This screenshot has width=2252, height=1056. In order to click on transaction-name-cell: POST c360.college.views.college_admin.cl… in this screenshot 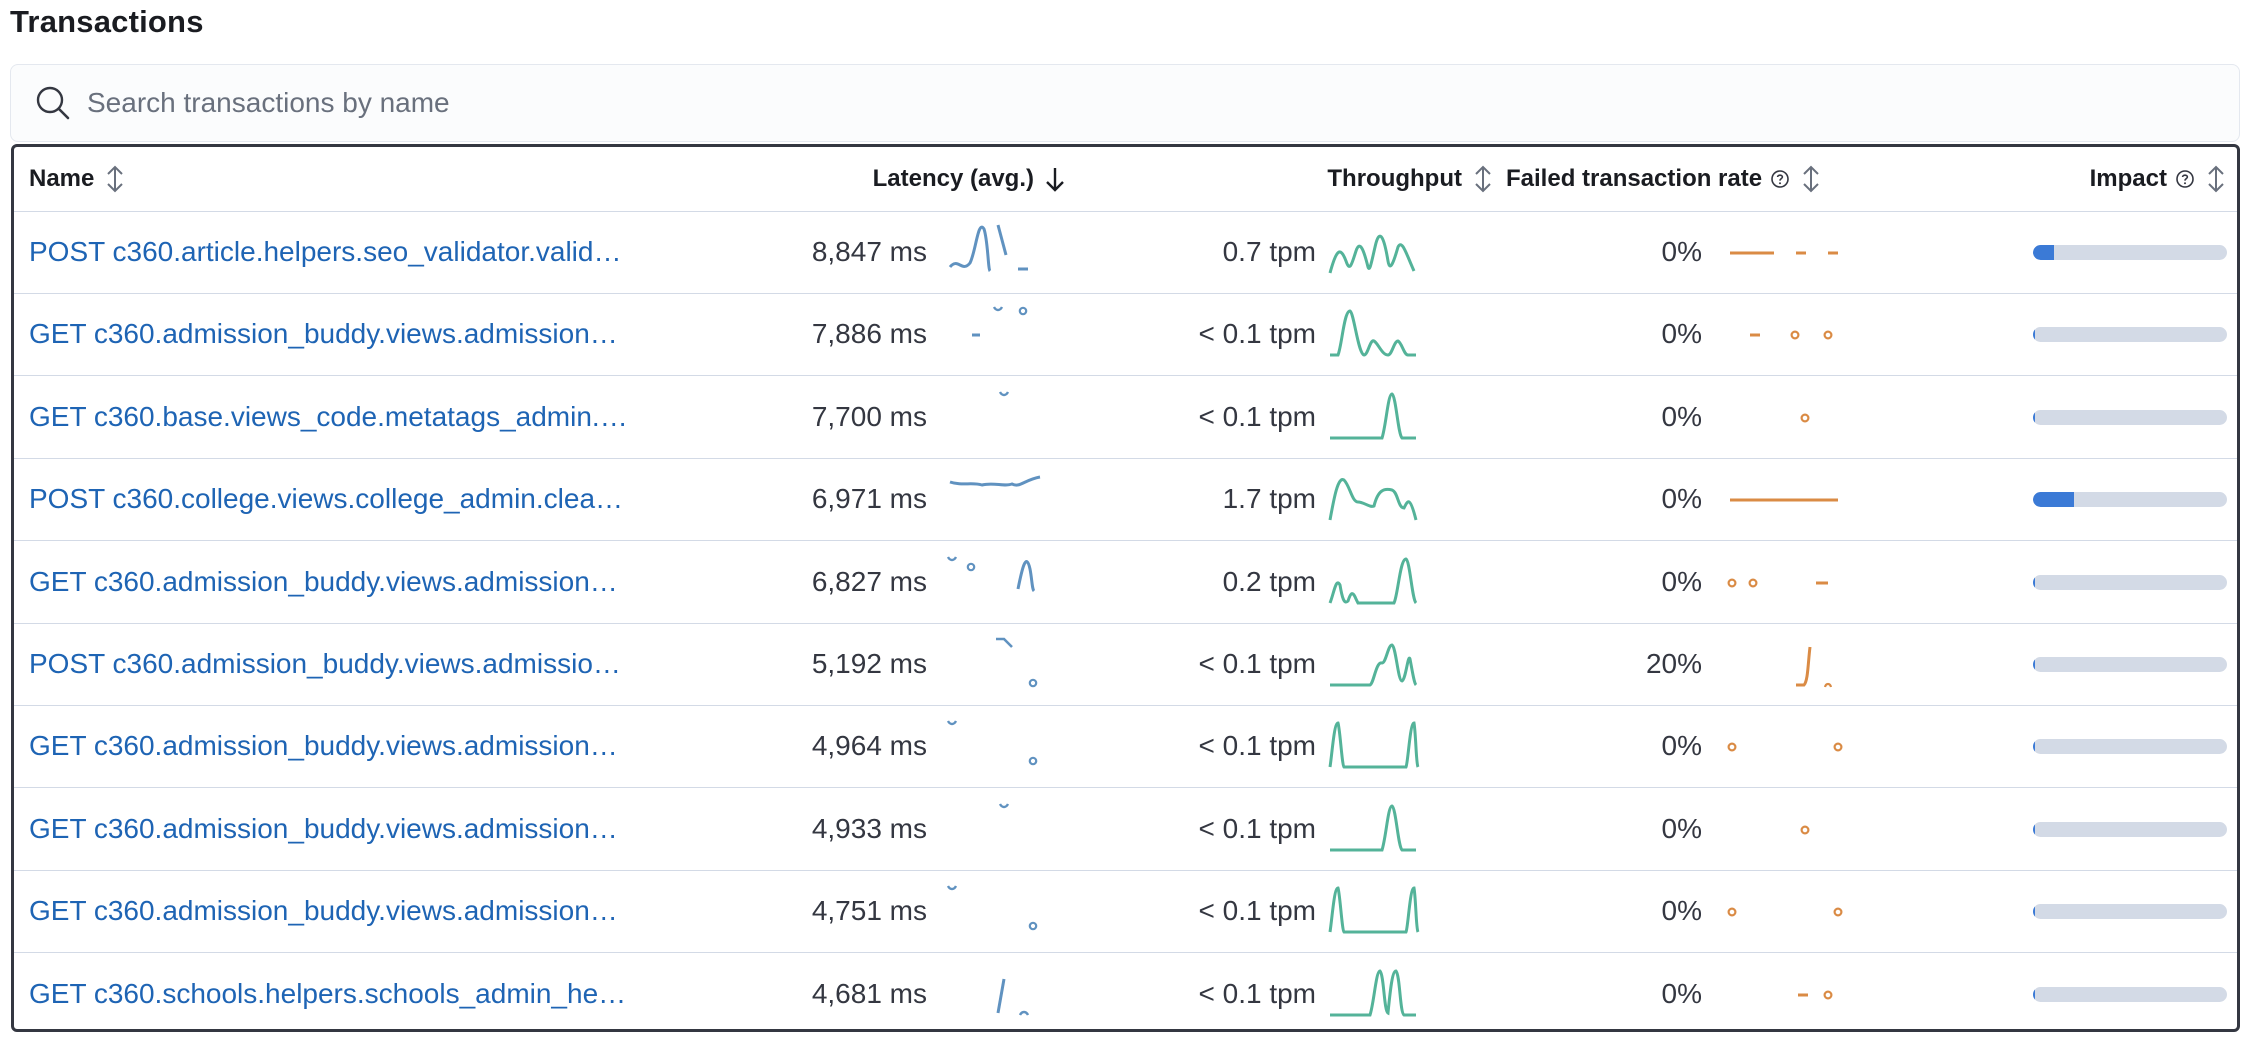, I will do `click(354, 499)`.